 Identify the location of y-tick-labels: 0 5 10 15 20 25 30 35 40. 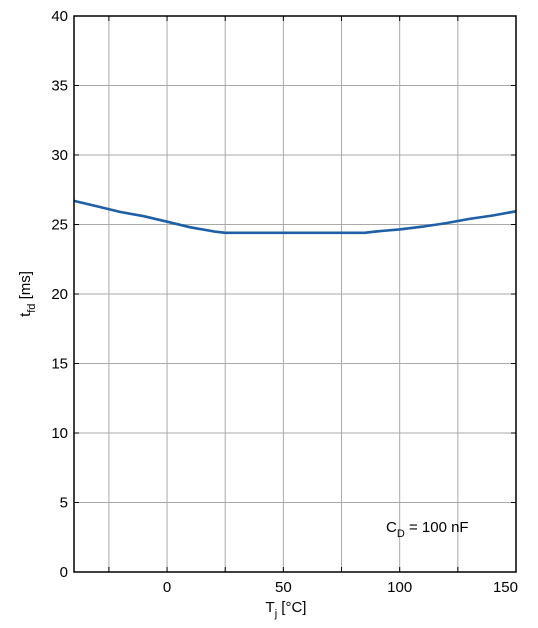
(59, 294).